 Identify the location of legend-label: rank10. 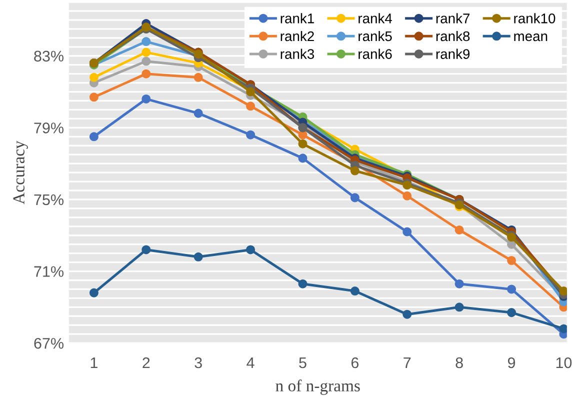
(535, 18).